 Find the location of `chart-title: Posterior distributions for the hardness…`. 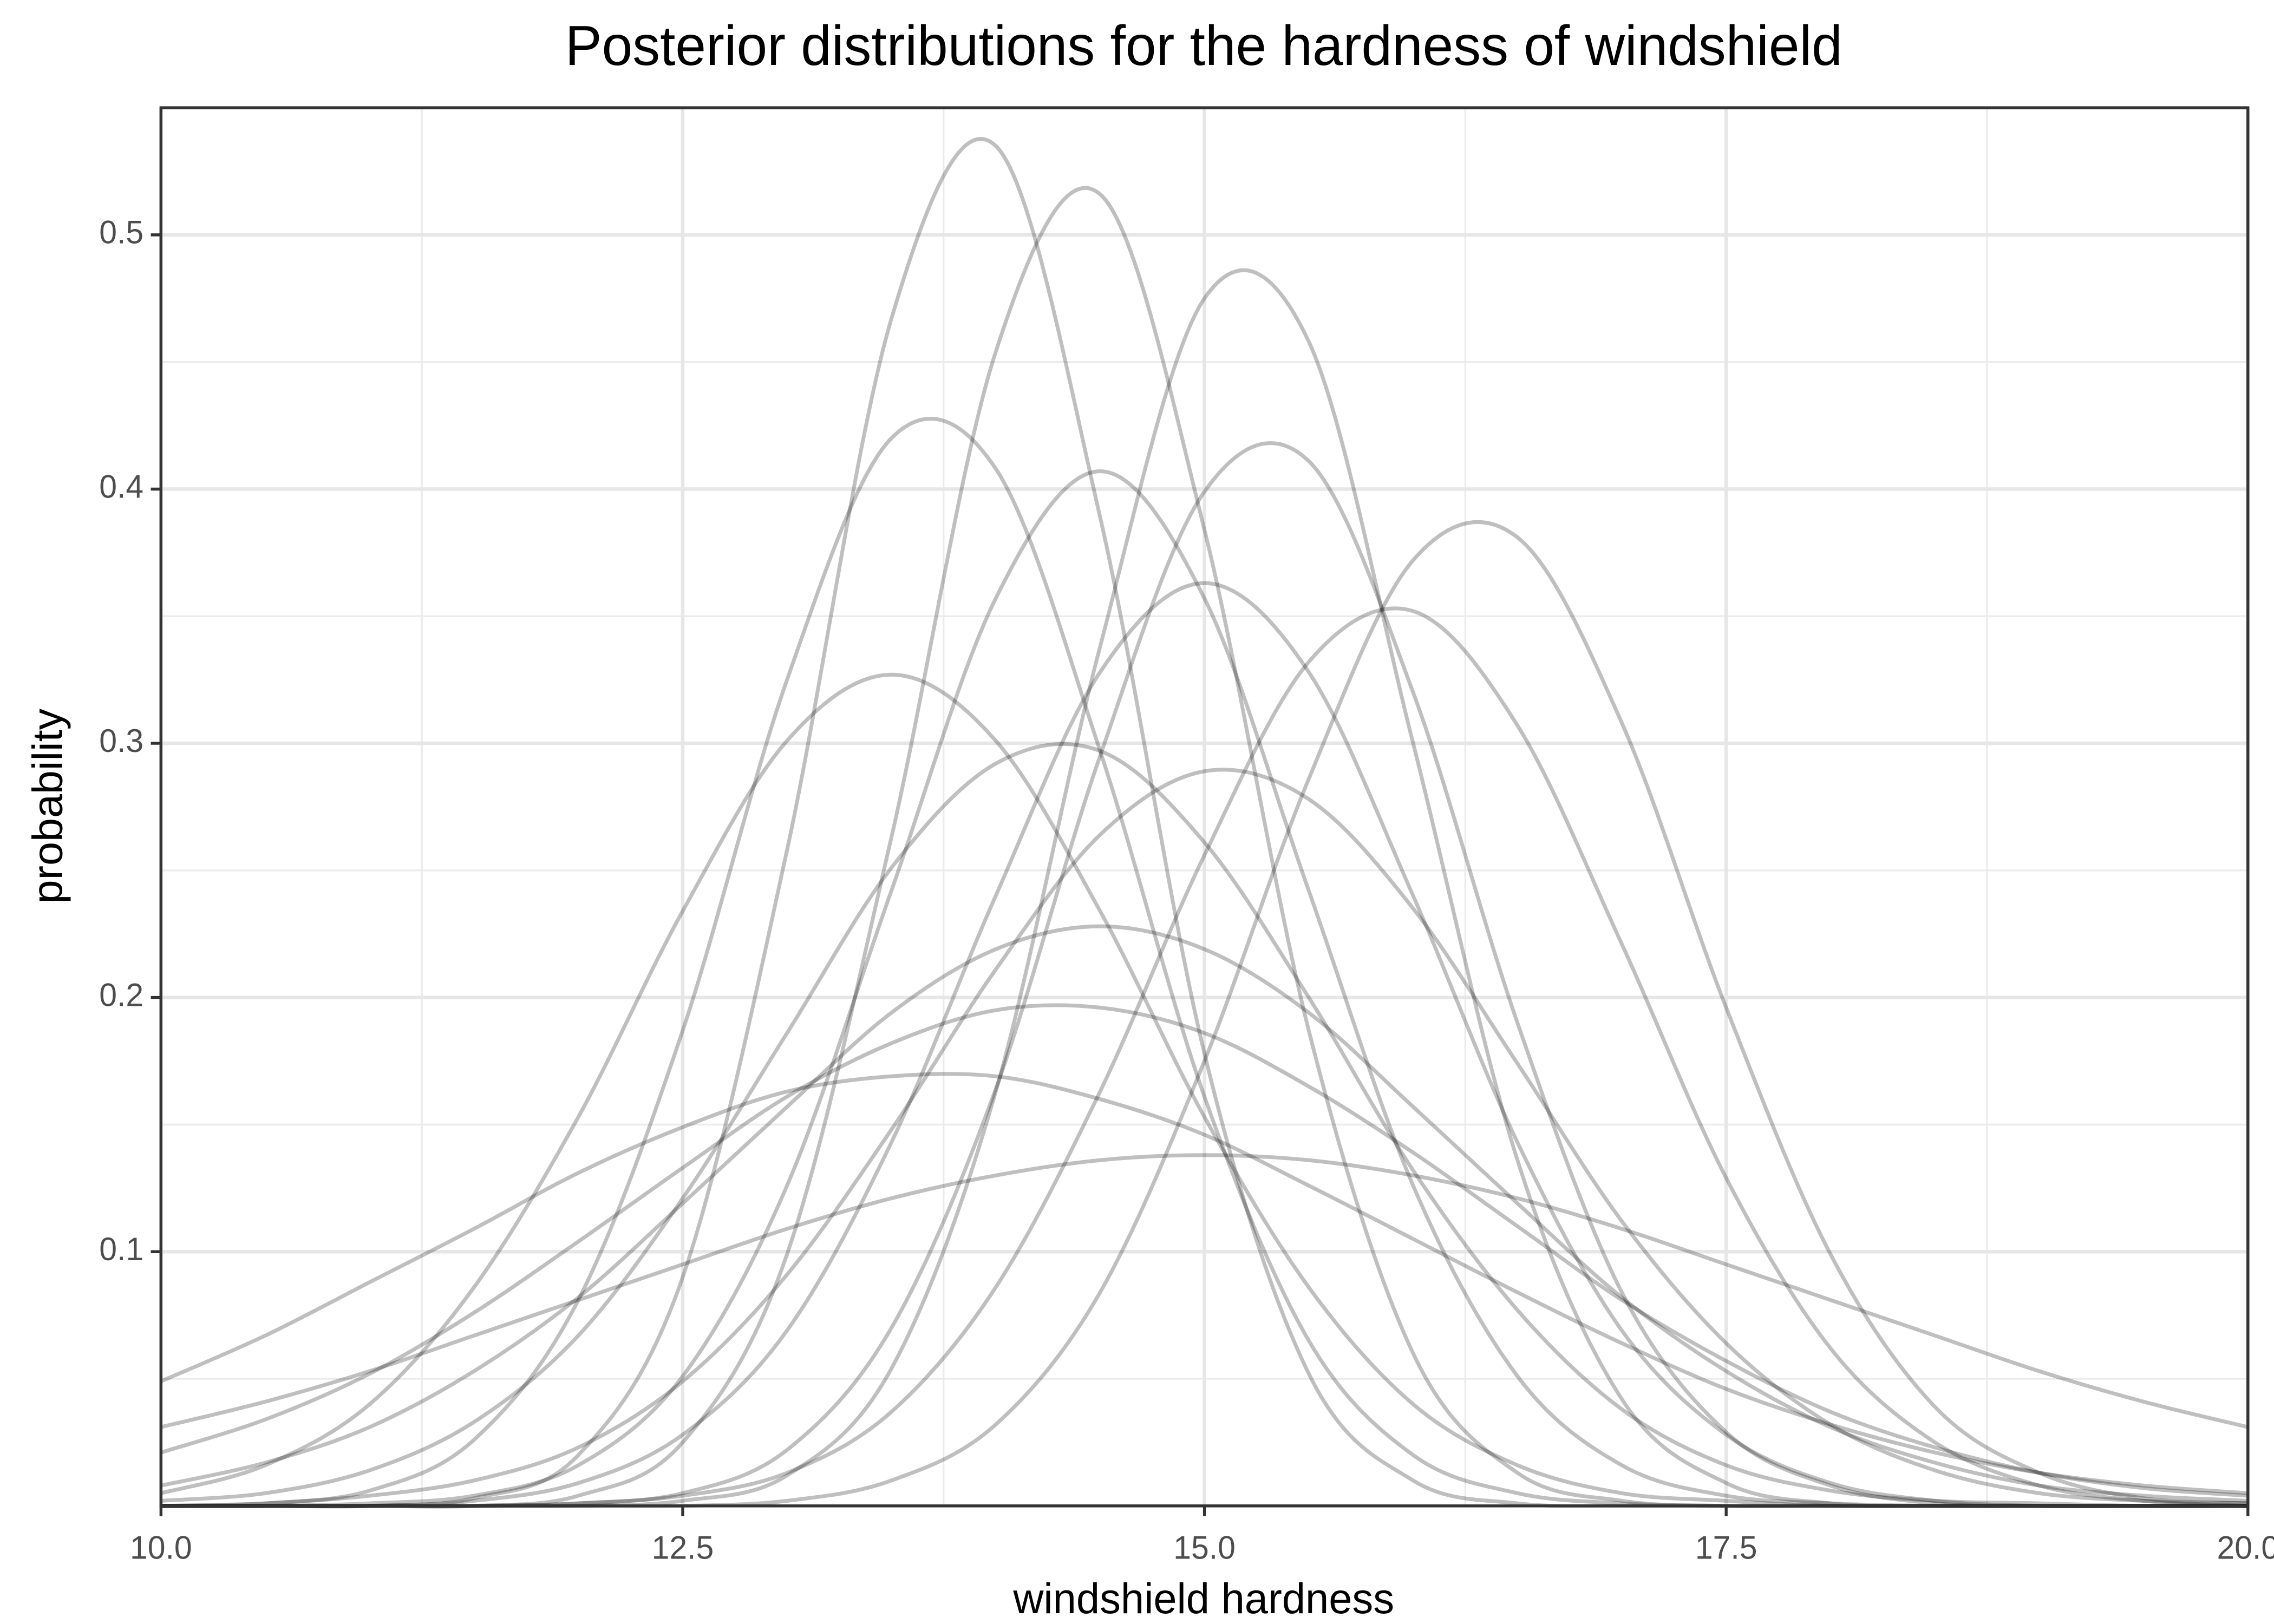

chart-title: Posterior distributions for the hardness… is located at coordinates (1203, 45).